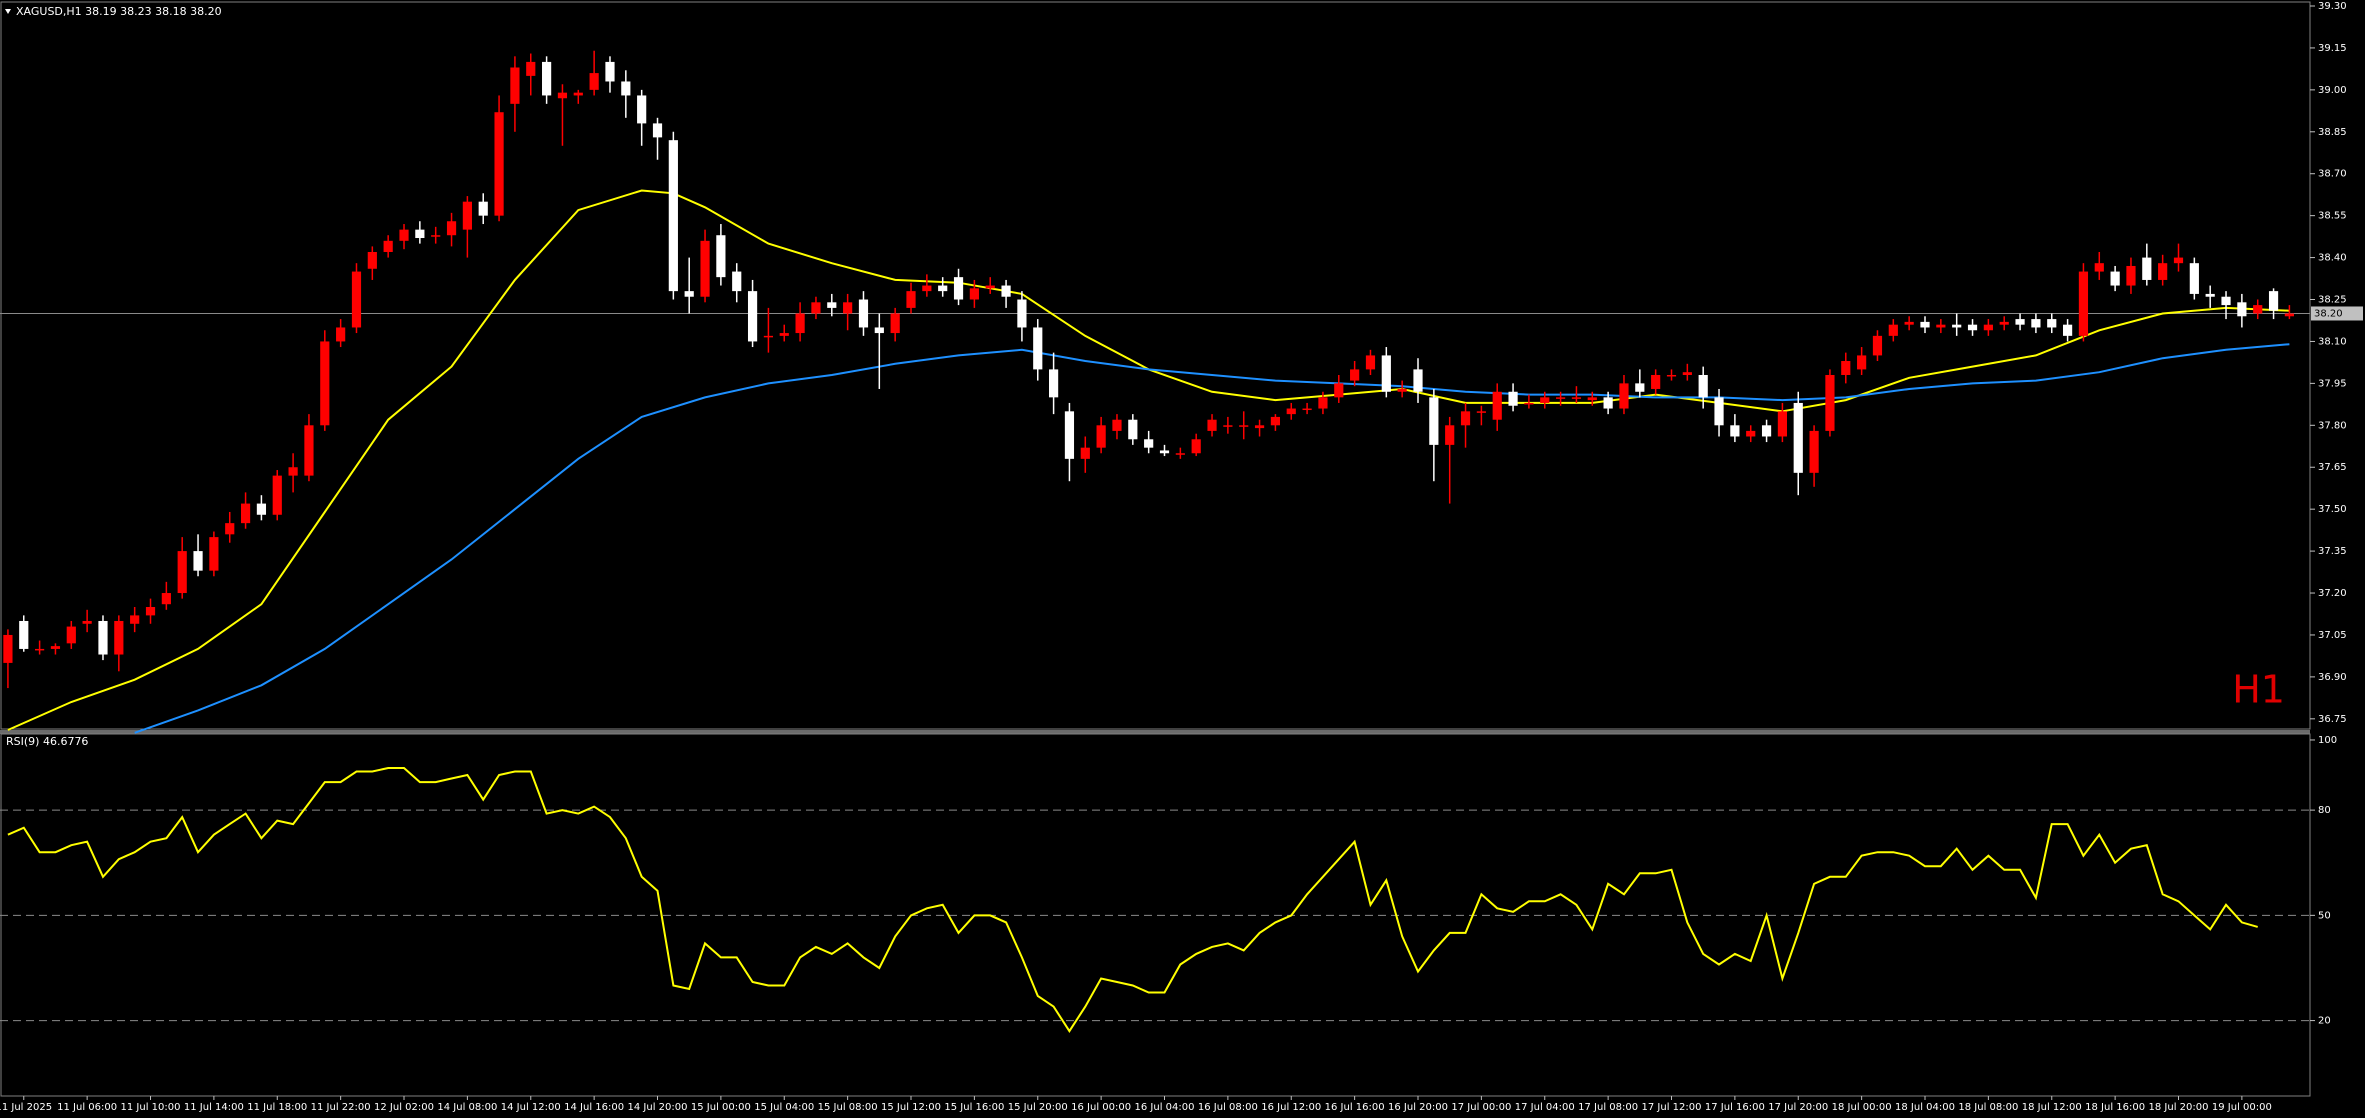 The height and width of the screenshot is (1118, 2365). I want to click on y-tick-label: 20, so click(2324, 1021).